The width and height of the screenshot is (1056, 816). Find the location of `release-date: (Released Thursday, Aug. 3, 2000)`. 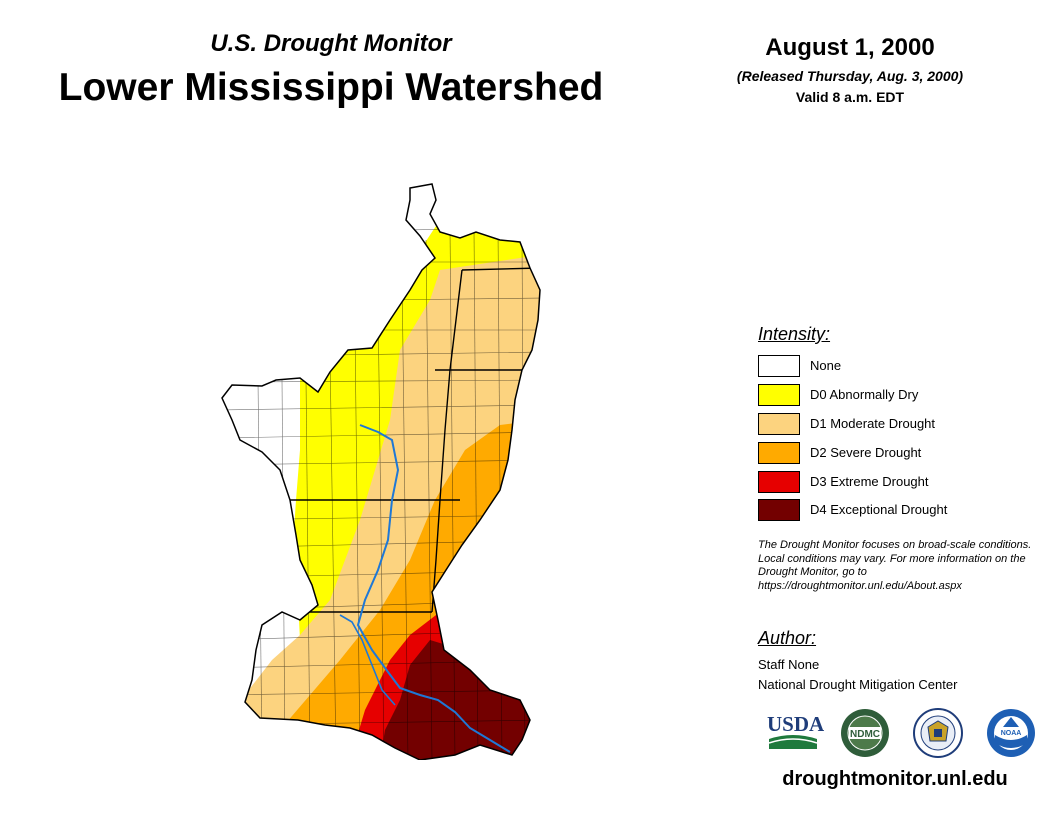

release-date: (Released Thursday, Aug. 3, 2000) is located at coordinates (850, 76).